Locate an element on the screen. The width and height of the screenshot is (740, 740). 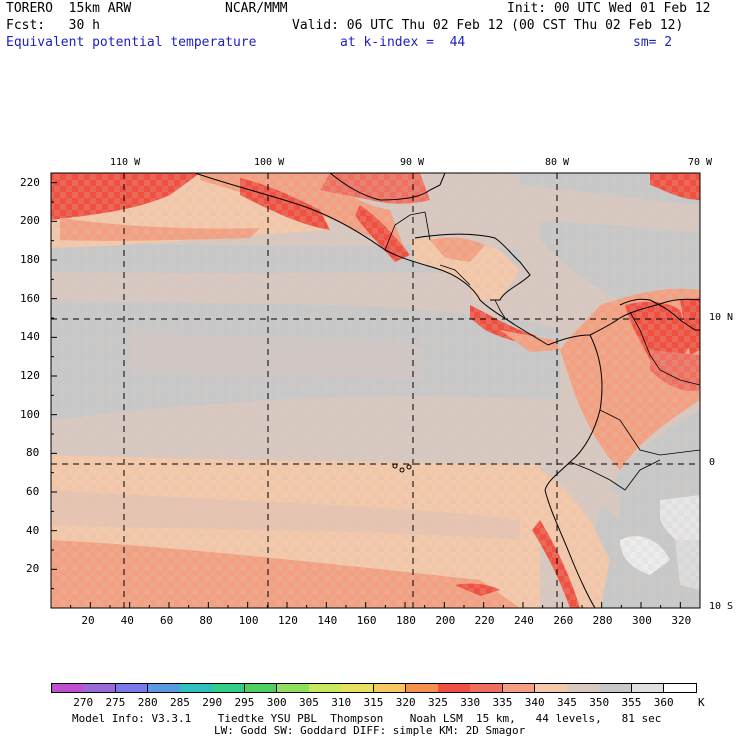
colorbar-label: 320 is located at coordinates (405, 702).